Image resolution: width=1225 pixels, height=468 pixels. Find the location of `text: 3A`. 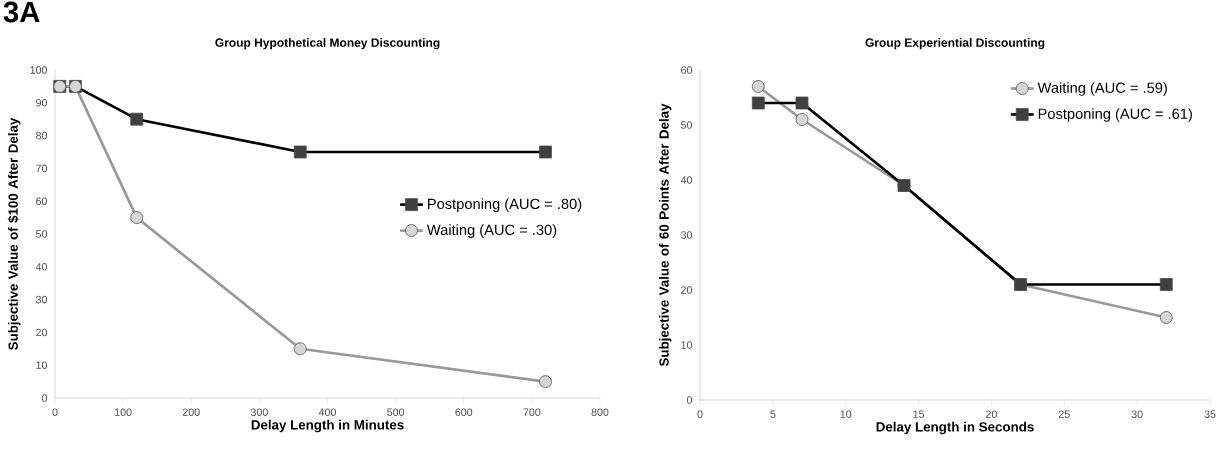

text: 3A is located at coordinates (21, 12).